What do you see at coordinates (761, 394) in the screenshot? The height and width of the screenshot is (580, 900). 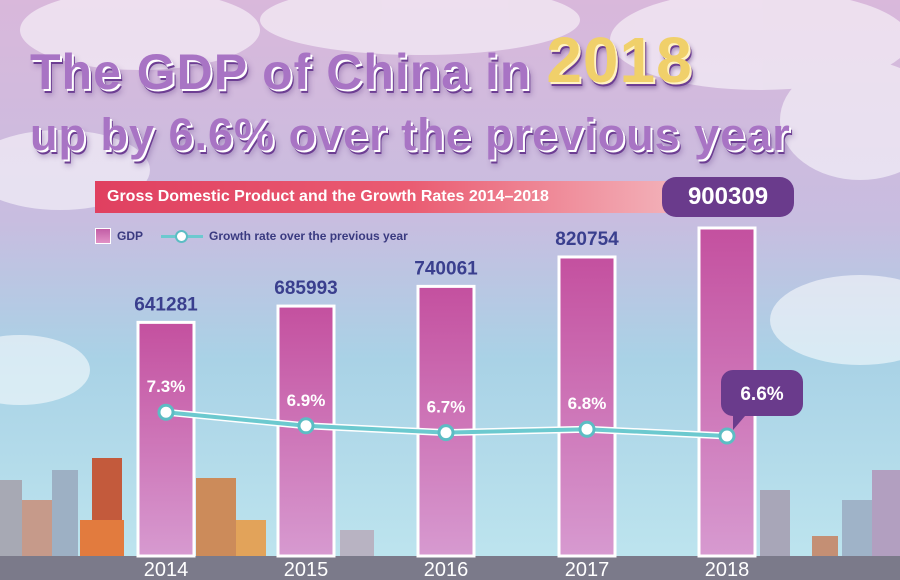 I see `growth-rate-label-2018: 6.6%` at bounding box center [761, 394].